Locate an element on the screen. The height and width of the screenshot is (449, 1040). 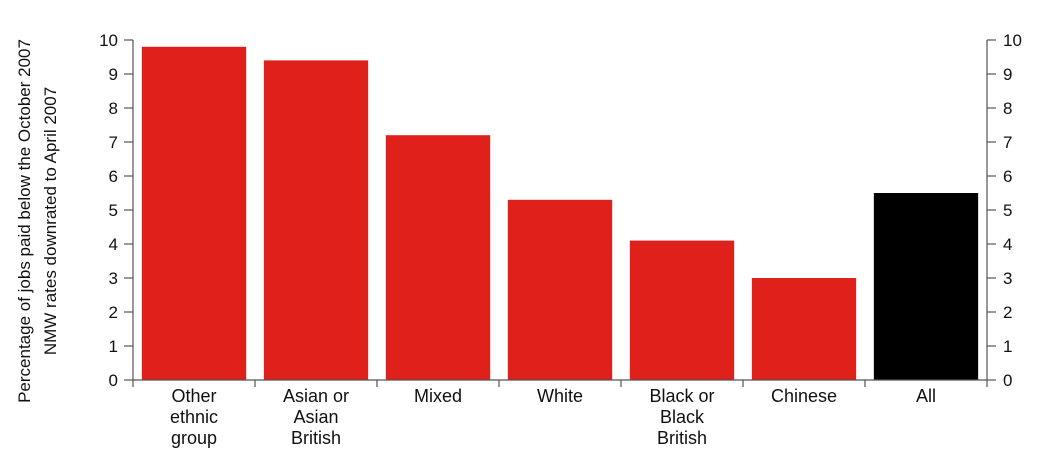
x-tick-label-line: Asian is located at coordinates (315, 417).